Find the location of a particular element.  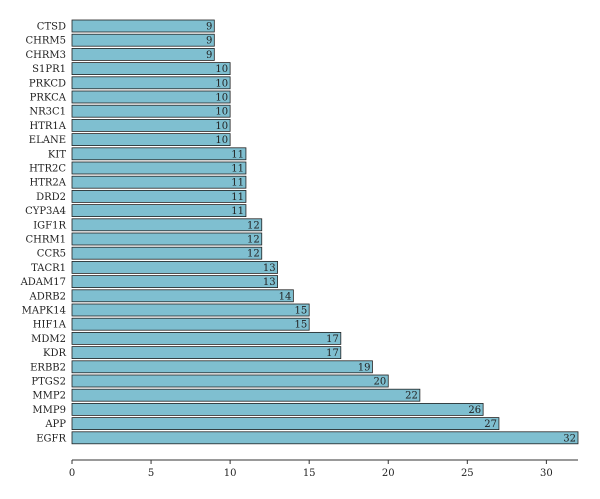

bar-cyp3a4 is located at coordinates (159, 211).